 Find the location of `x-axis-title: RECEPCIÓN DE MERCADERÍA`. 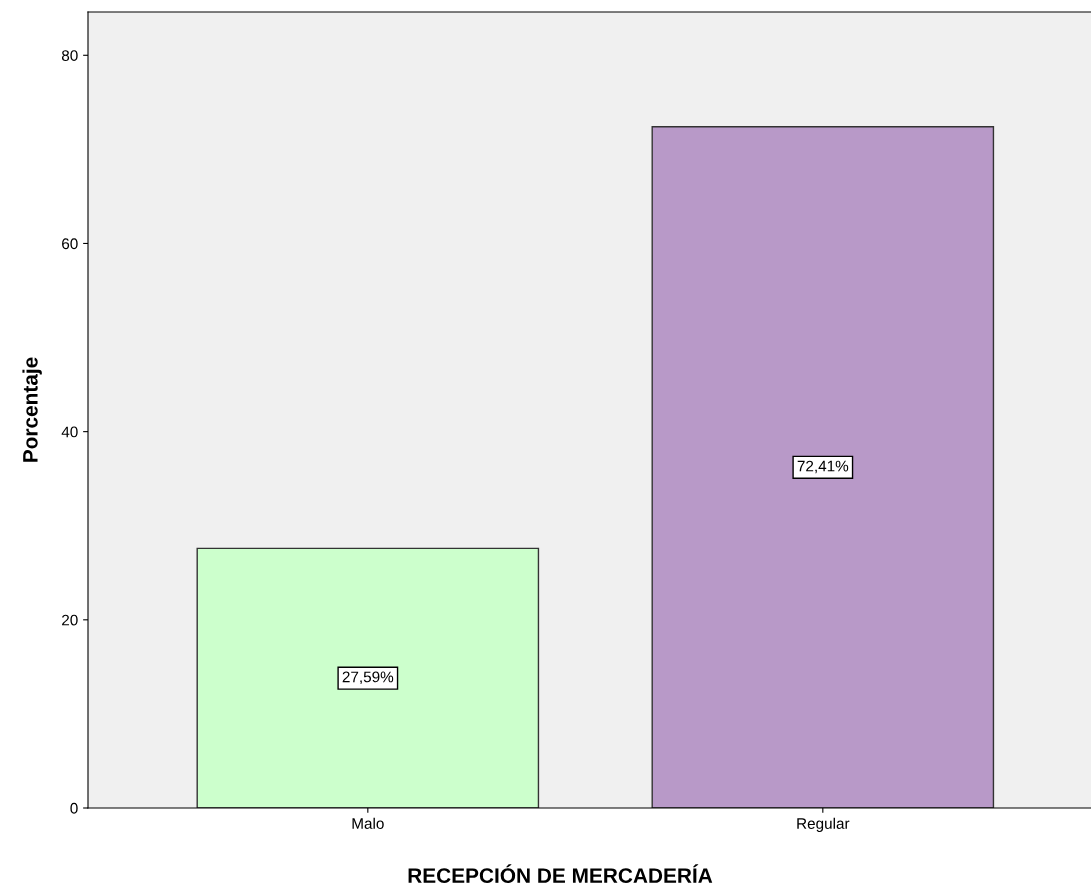

x-axis-title: RECEPCIÓN DE MERCADERÍA is located at coordinates (560, 873).